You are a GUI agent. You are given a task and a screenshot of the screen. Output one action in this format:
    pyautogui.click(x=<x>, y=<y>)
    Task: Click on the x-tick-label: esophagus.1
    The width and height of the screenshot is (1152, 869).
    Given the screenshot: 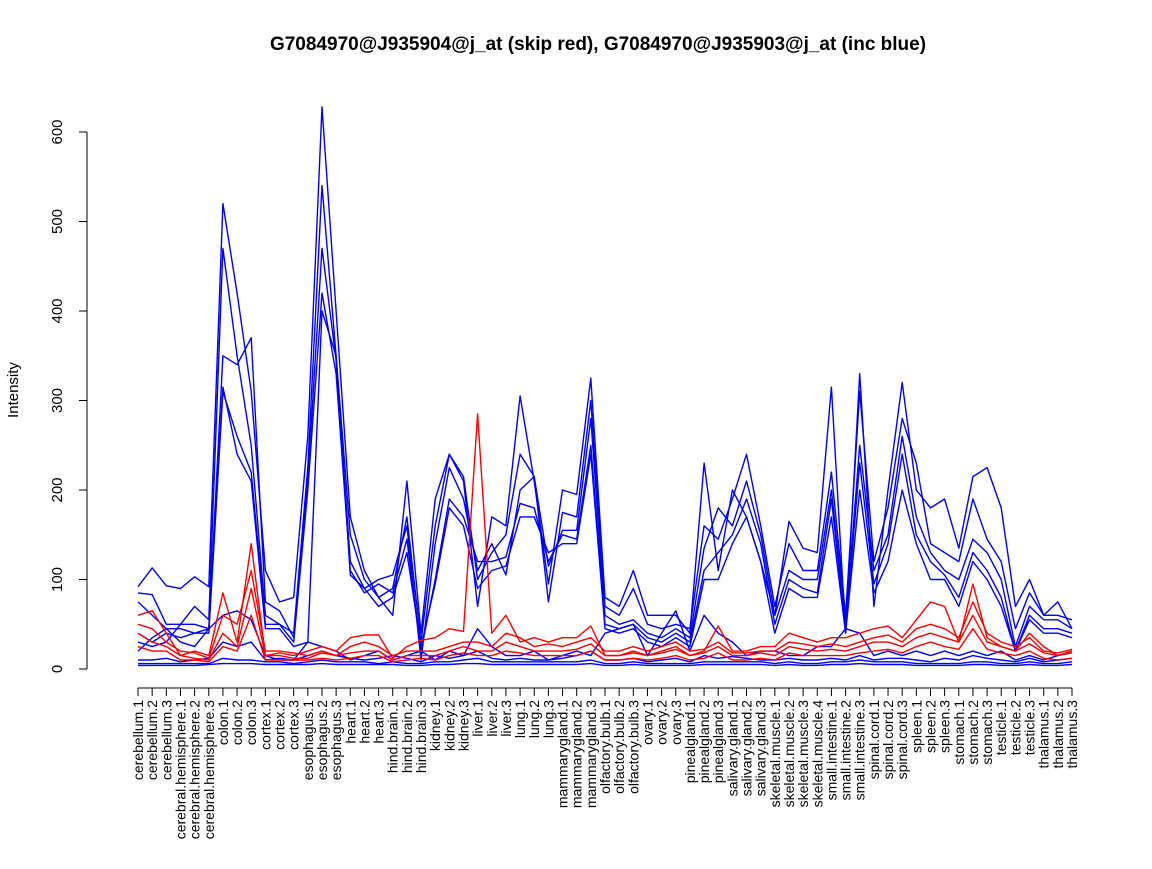 What is the action you would take?
    pyautogui.click(x=308, y=740)
    